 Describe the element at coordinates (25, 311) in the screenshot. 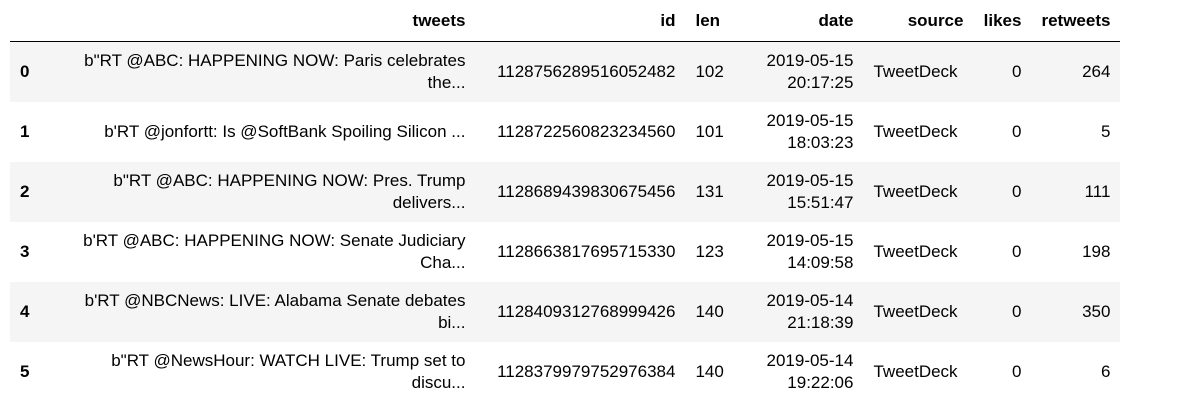

I see `row-index: 4` at that location.